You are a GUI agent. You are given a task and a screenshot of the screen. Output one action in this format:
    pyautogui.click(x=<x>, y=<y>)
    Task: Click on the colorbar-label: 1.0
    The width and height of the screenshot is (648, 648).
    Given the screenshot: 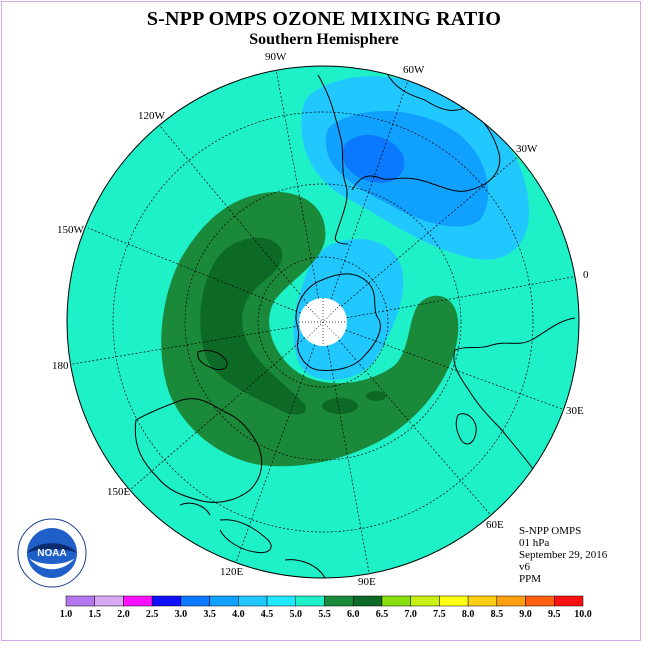 What is the action you would take?
    pyautogui.click(x=66, y=614)
    